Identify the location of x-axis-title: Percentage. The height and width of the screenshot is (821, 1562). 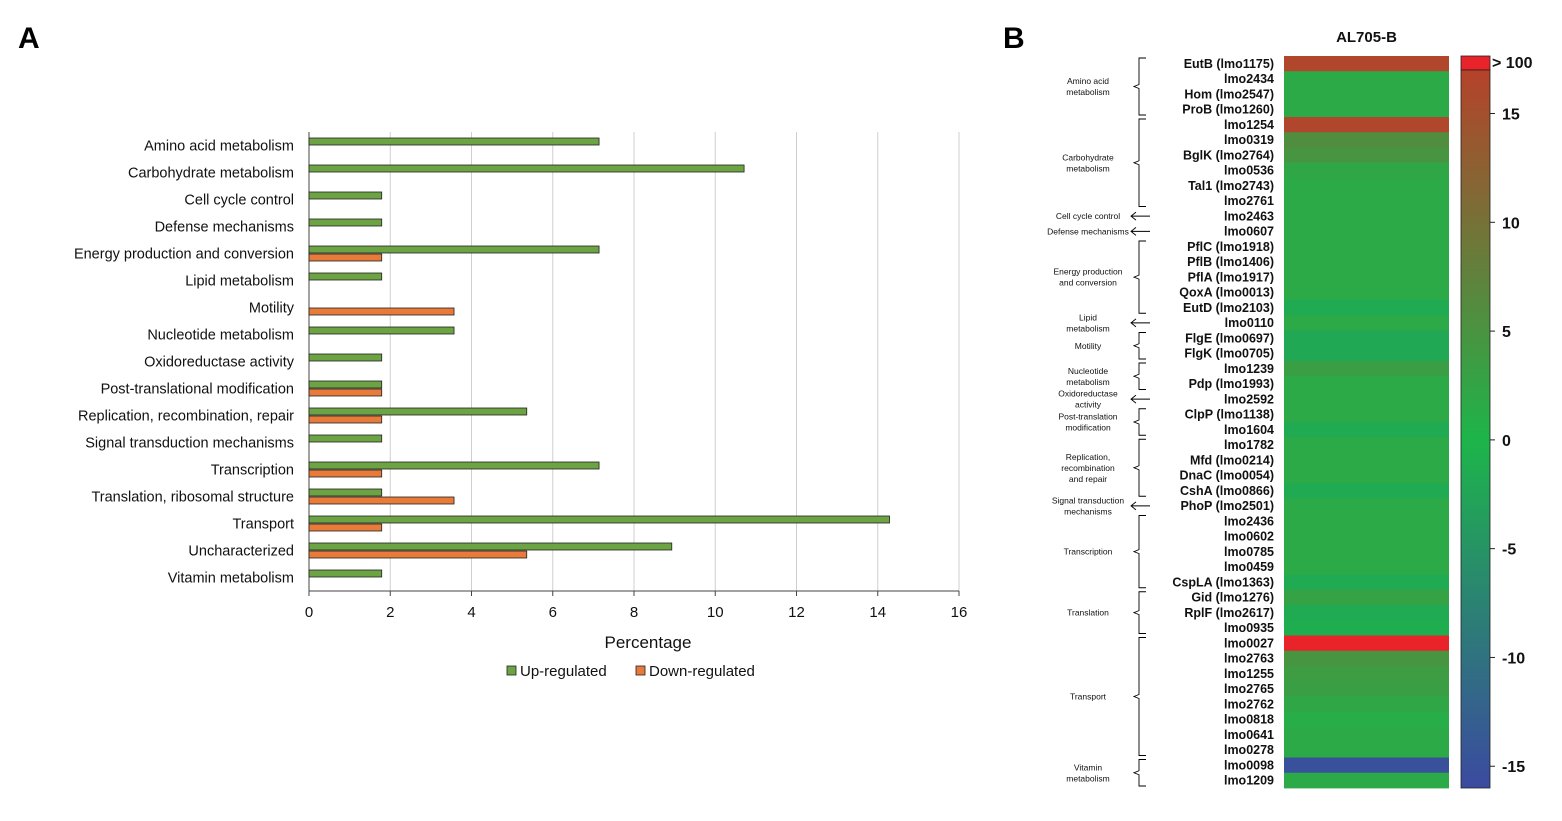
(648, 642).